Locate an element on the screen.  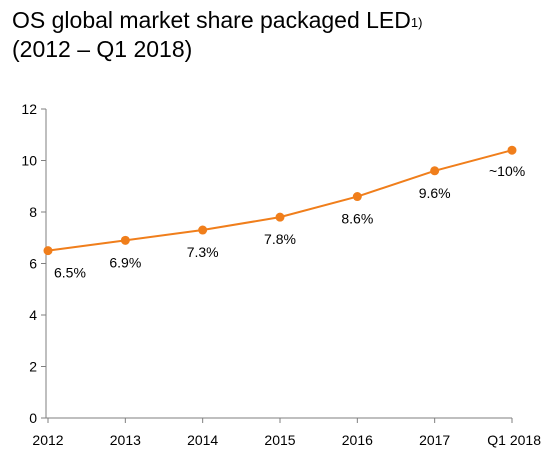
footnote-marker: 1) is located at coordinates (416, 22).